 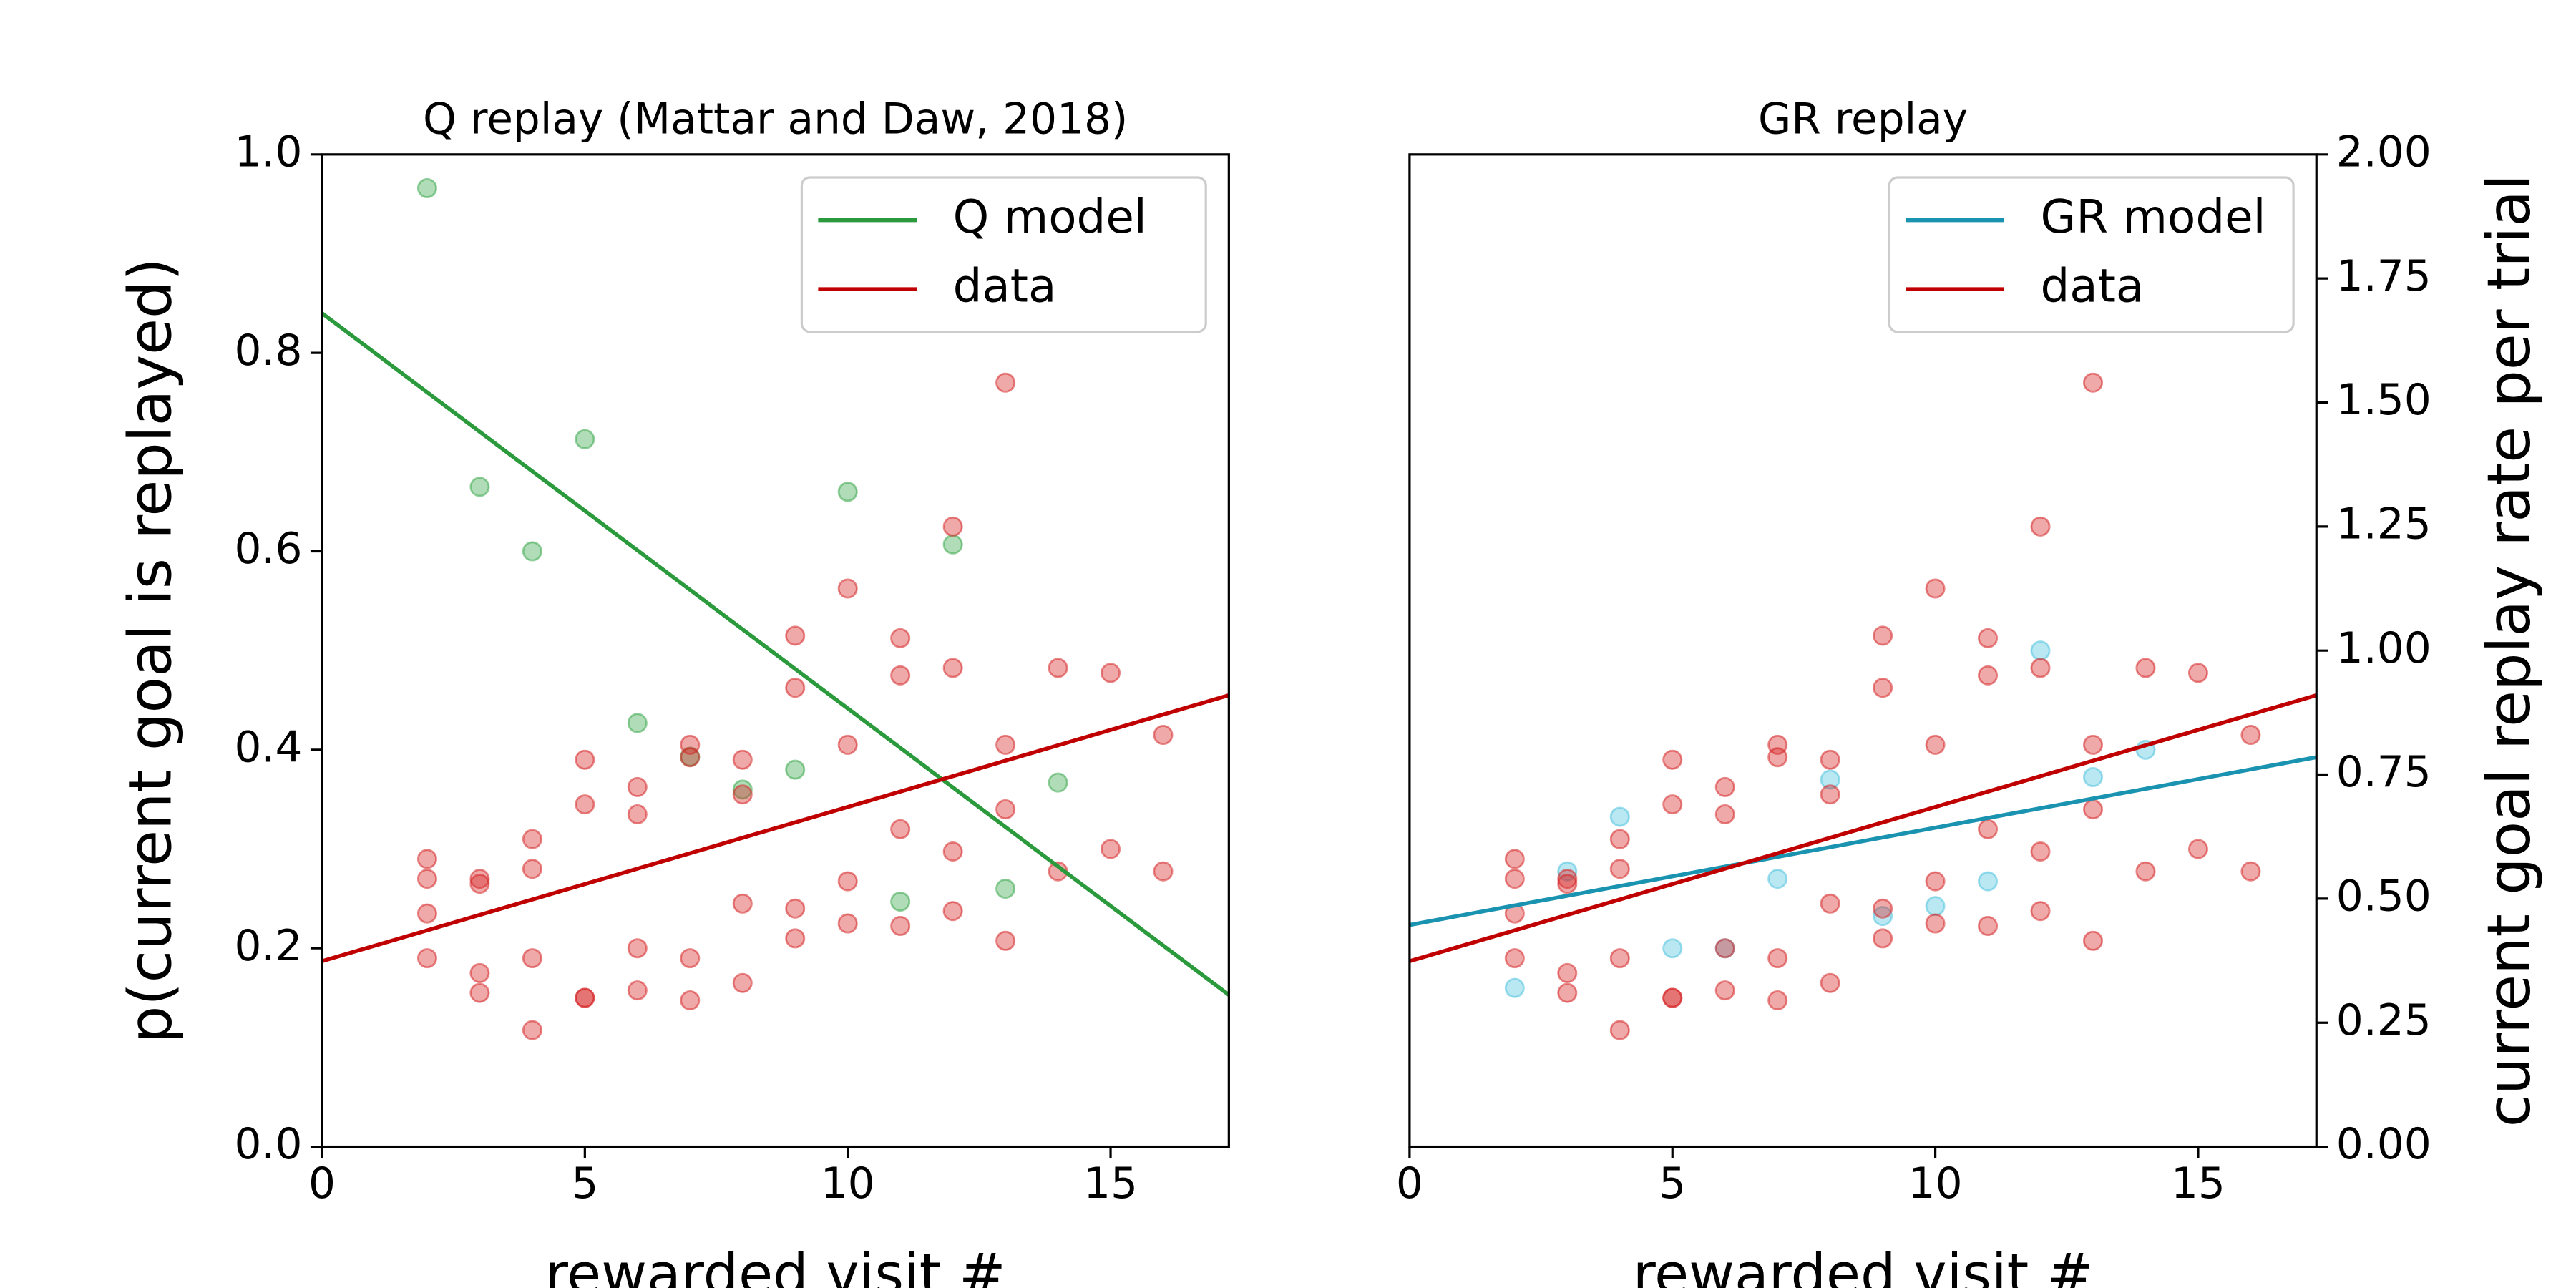 I want to click on y-tick-label: 0.4, so click(x=269, y=747).